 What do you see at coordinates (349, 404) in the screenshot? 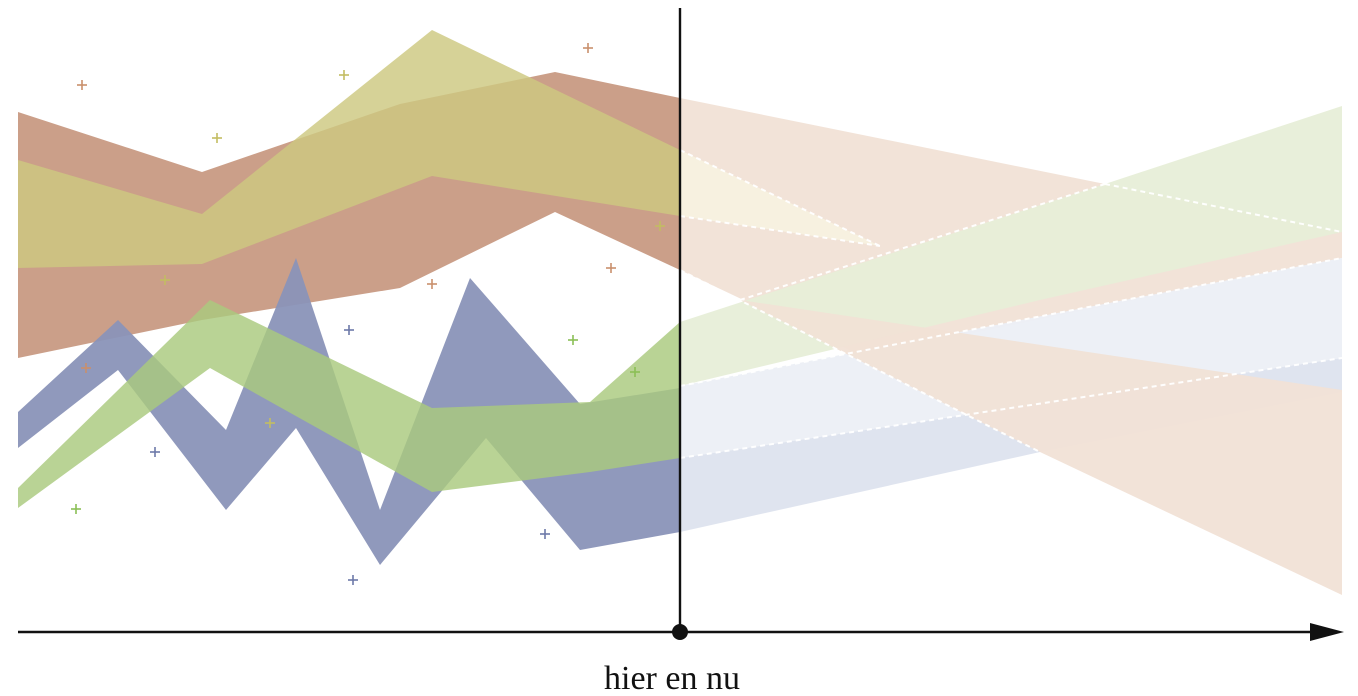
I see `green-past-band` at bounding box center [349, 404].